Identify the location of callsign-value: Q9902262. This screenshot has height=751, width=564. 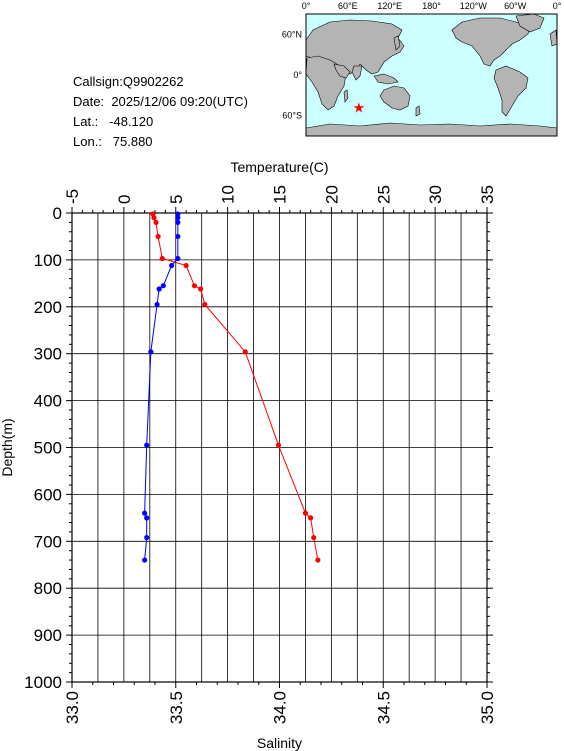
(153, 81).